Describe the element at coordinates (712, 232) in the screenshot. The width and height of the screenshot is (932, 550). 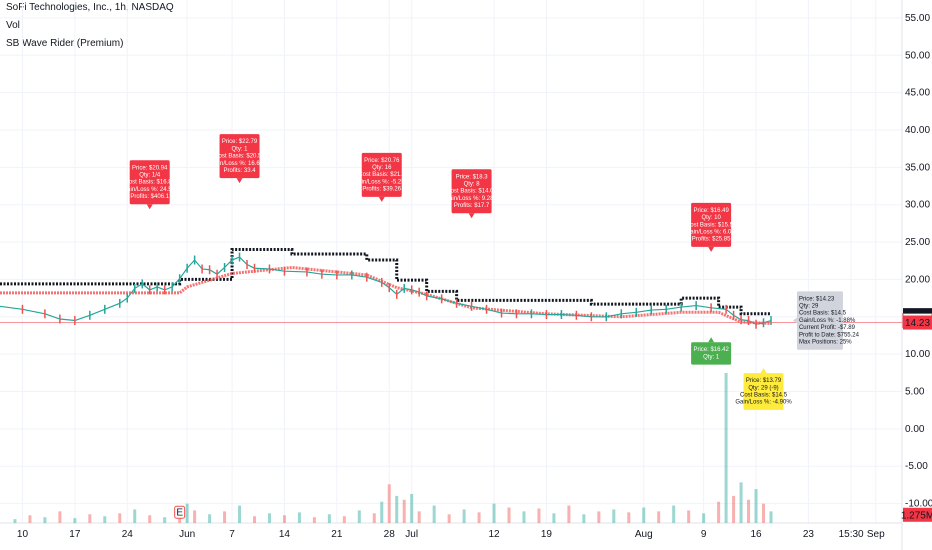
I see `trade-label-line: Gain/Loss %: 6.0%` at that location.